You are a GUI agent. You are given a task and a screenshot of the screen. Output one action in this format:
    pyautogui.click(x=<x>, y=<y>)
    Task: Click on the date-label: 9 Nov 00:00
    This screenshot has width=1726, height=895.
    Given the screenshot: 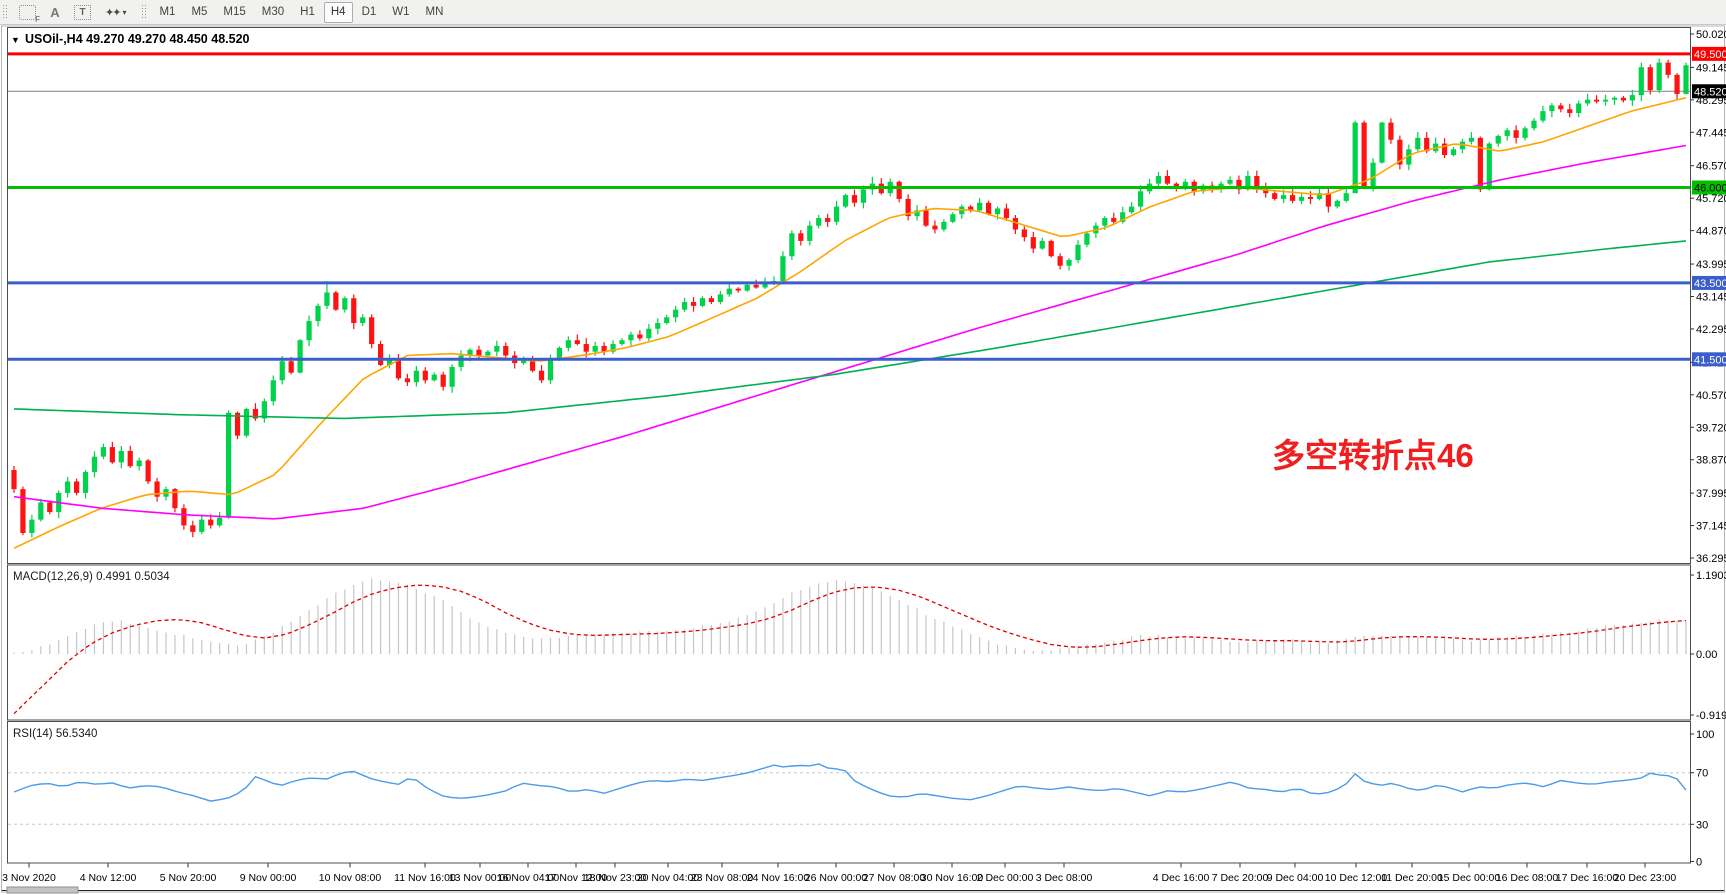 What is the action you would take?
    pyautogui.click(x=268, y=878)
    